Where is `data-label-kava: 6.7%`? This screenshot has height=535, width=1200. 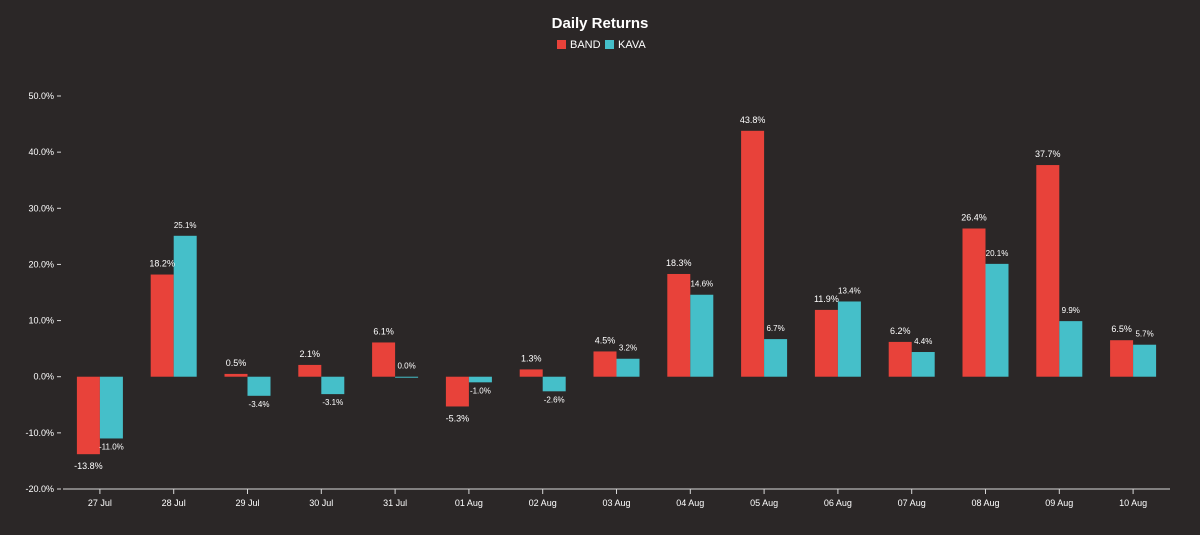 data-label-kava: 6.7% is located at coordinates (775, 328).